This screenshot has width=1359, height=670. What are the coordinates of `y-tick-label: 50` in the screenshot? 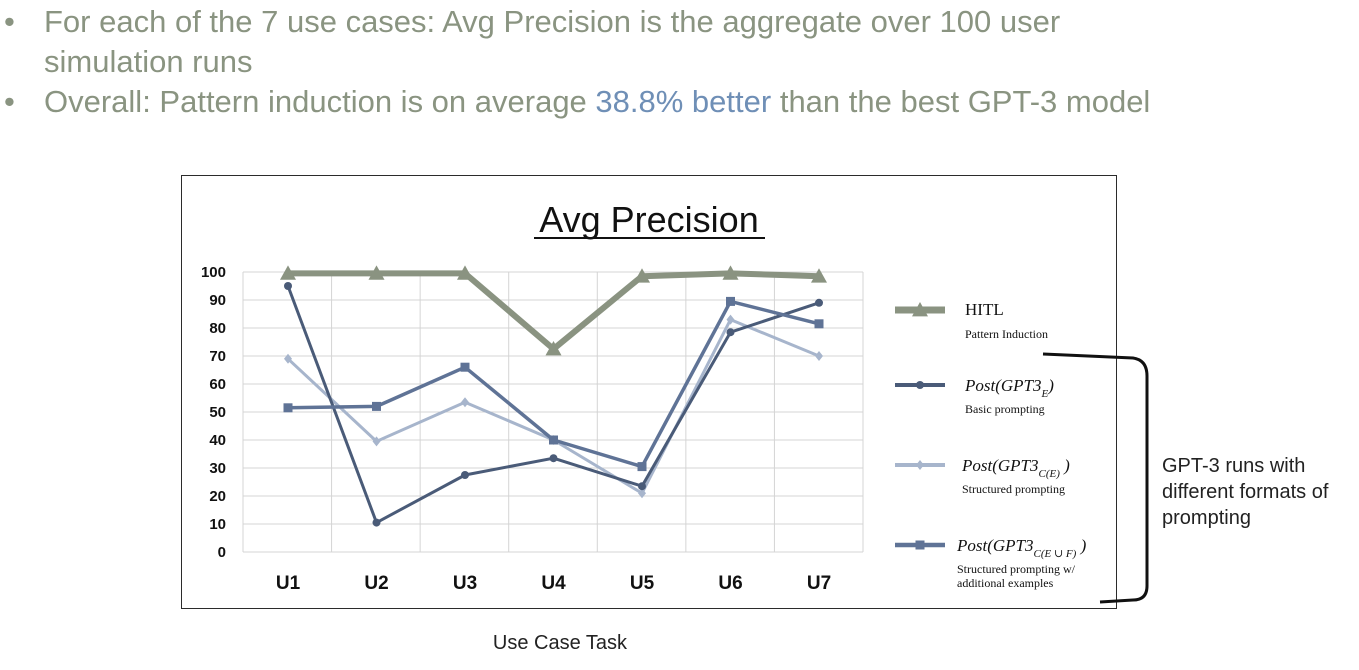 It's located at (217, 412).